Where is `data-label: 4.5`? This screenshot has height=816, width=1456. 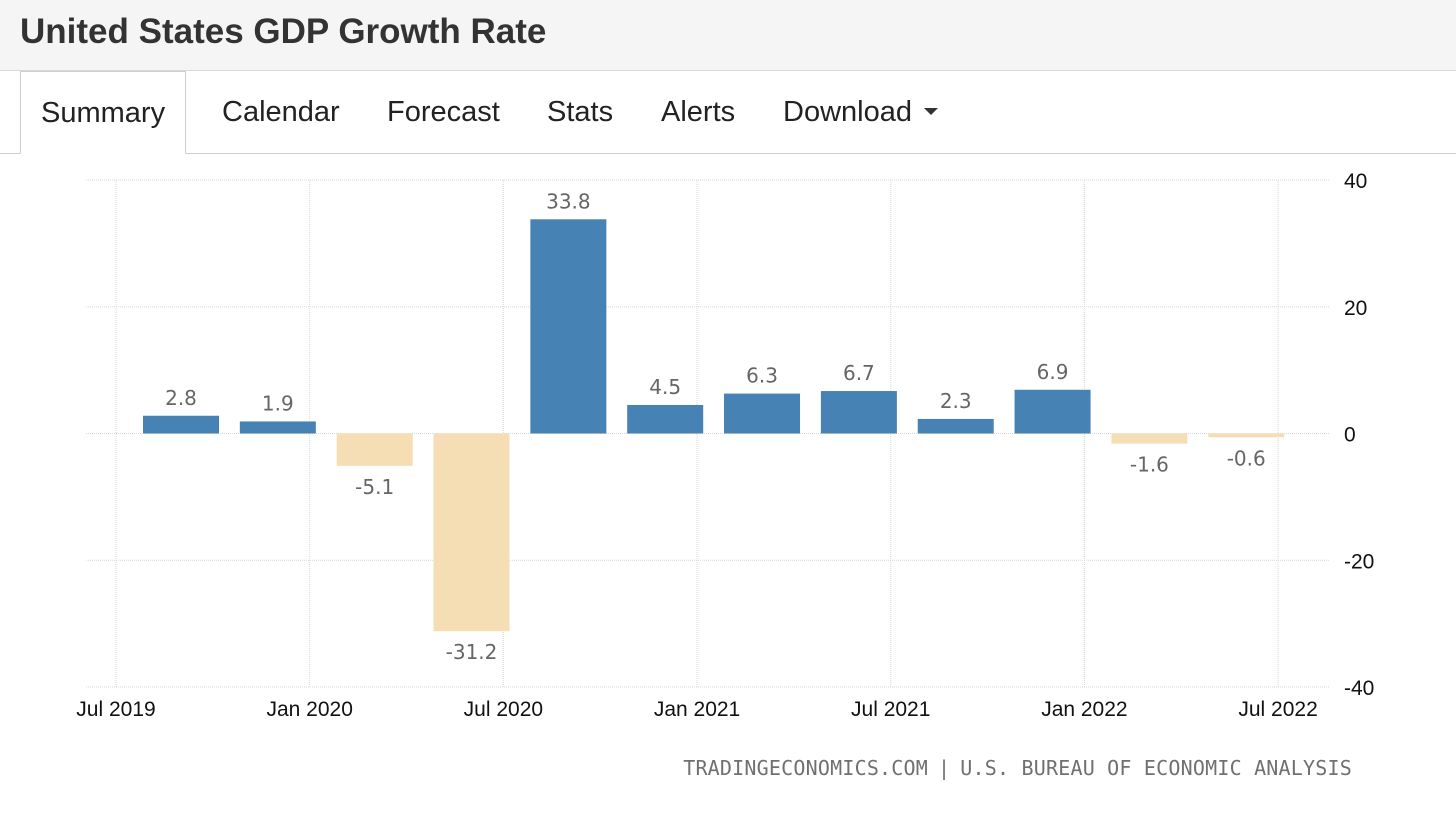
data-label: 4.5 is located at coordinates (665, 387).